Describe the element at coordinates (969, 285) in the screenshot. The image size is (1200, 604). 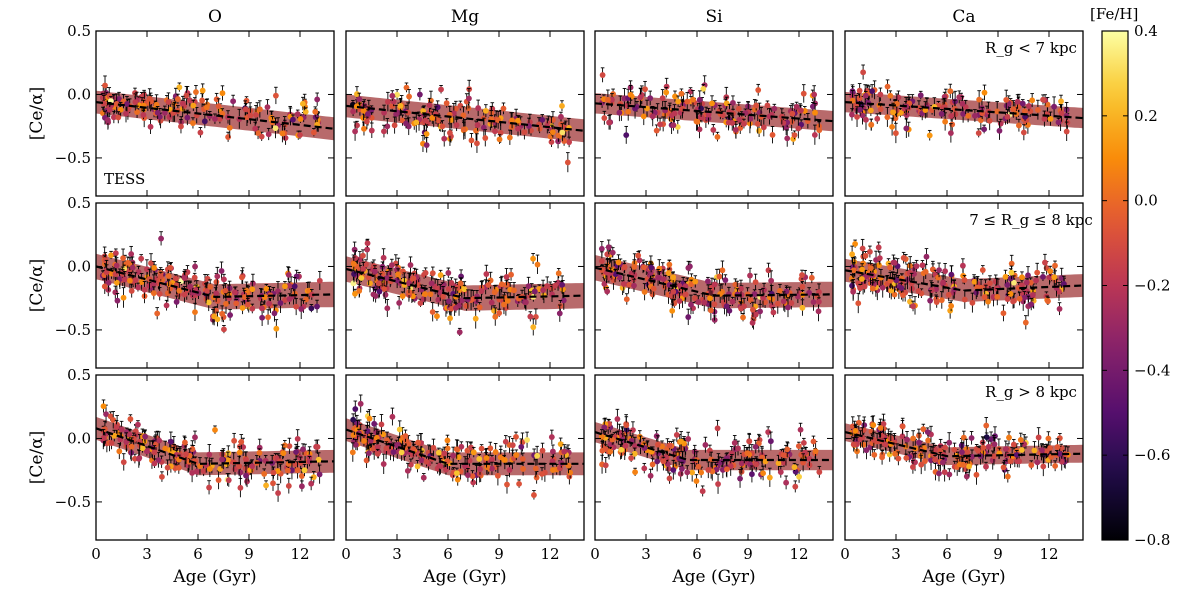
I see `panel-ca-row-2: 7 ≤ R_g ≤ 8 kpc` at that location.